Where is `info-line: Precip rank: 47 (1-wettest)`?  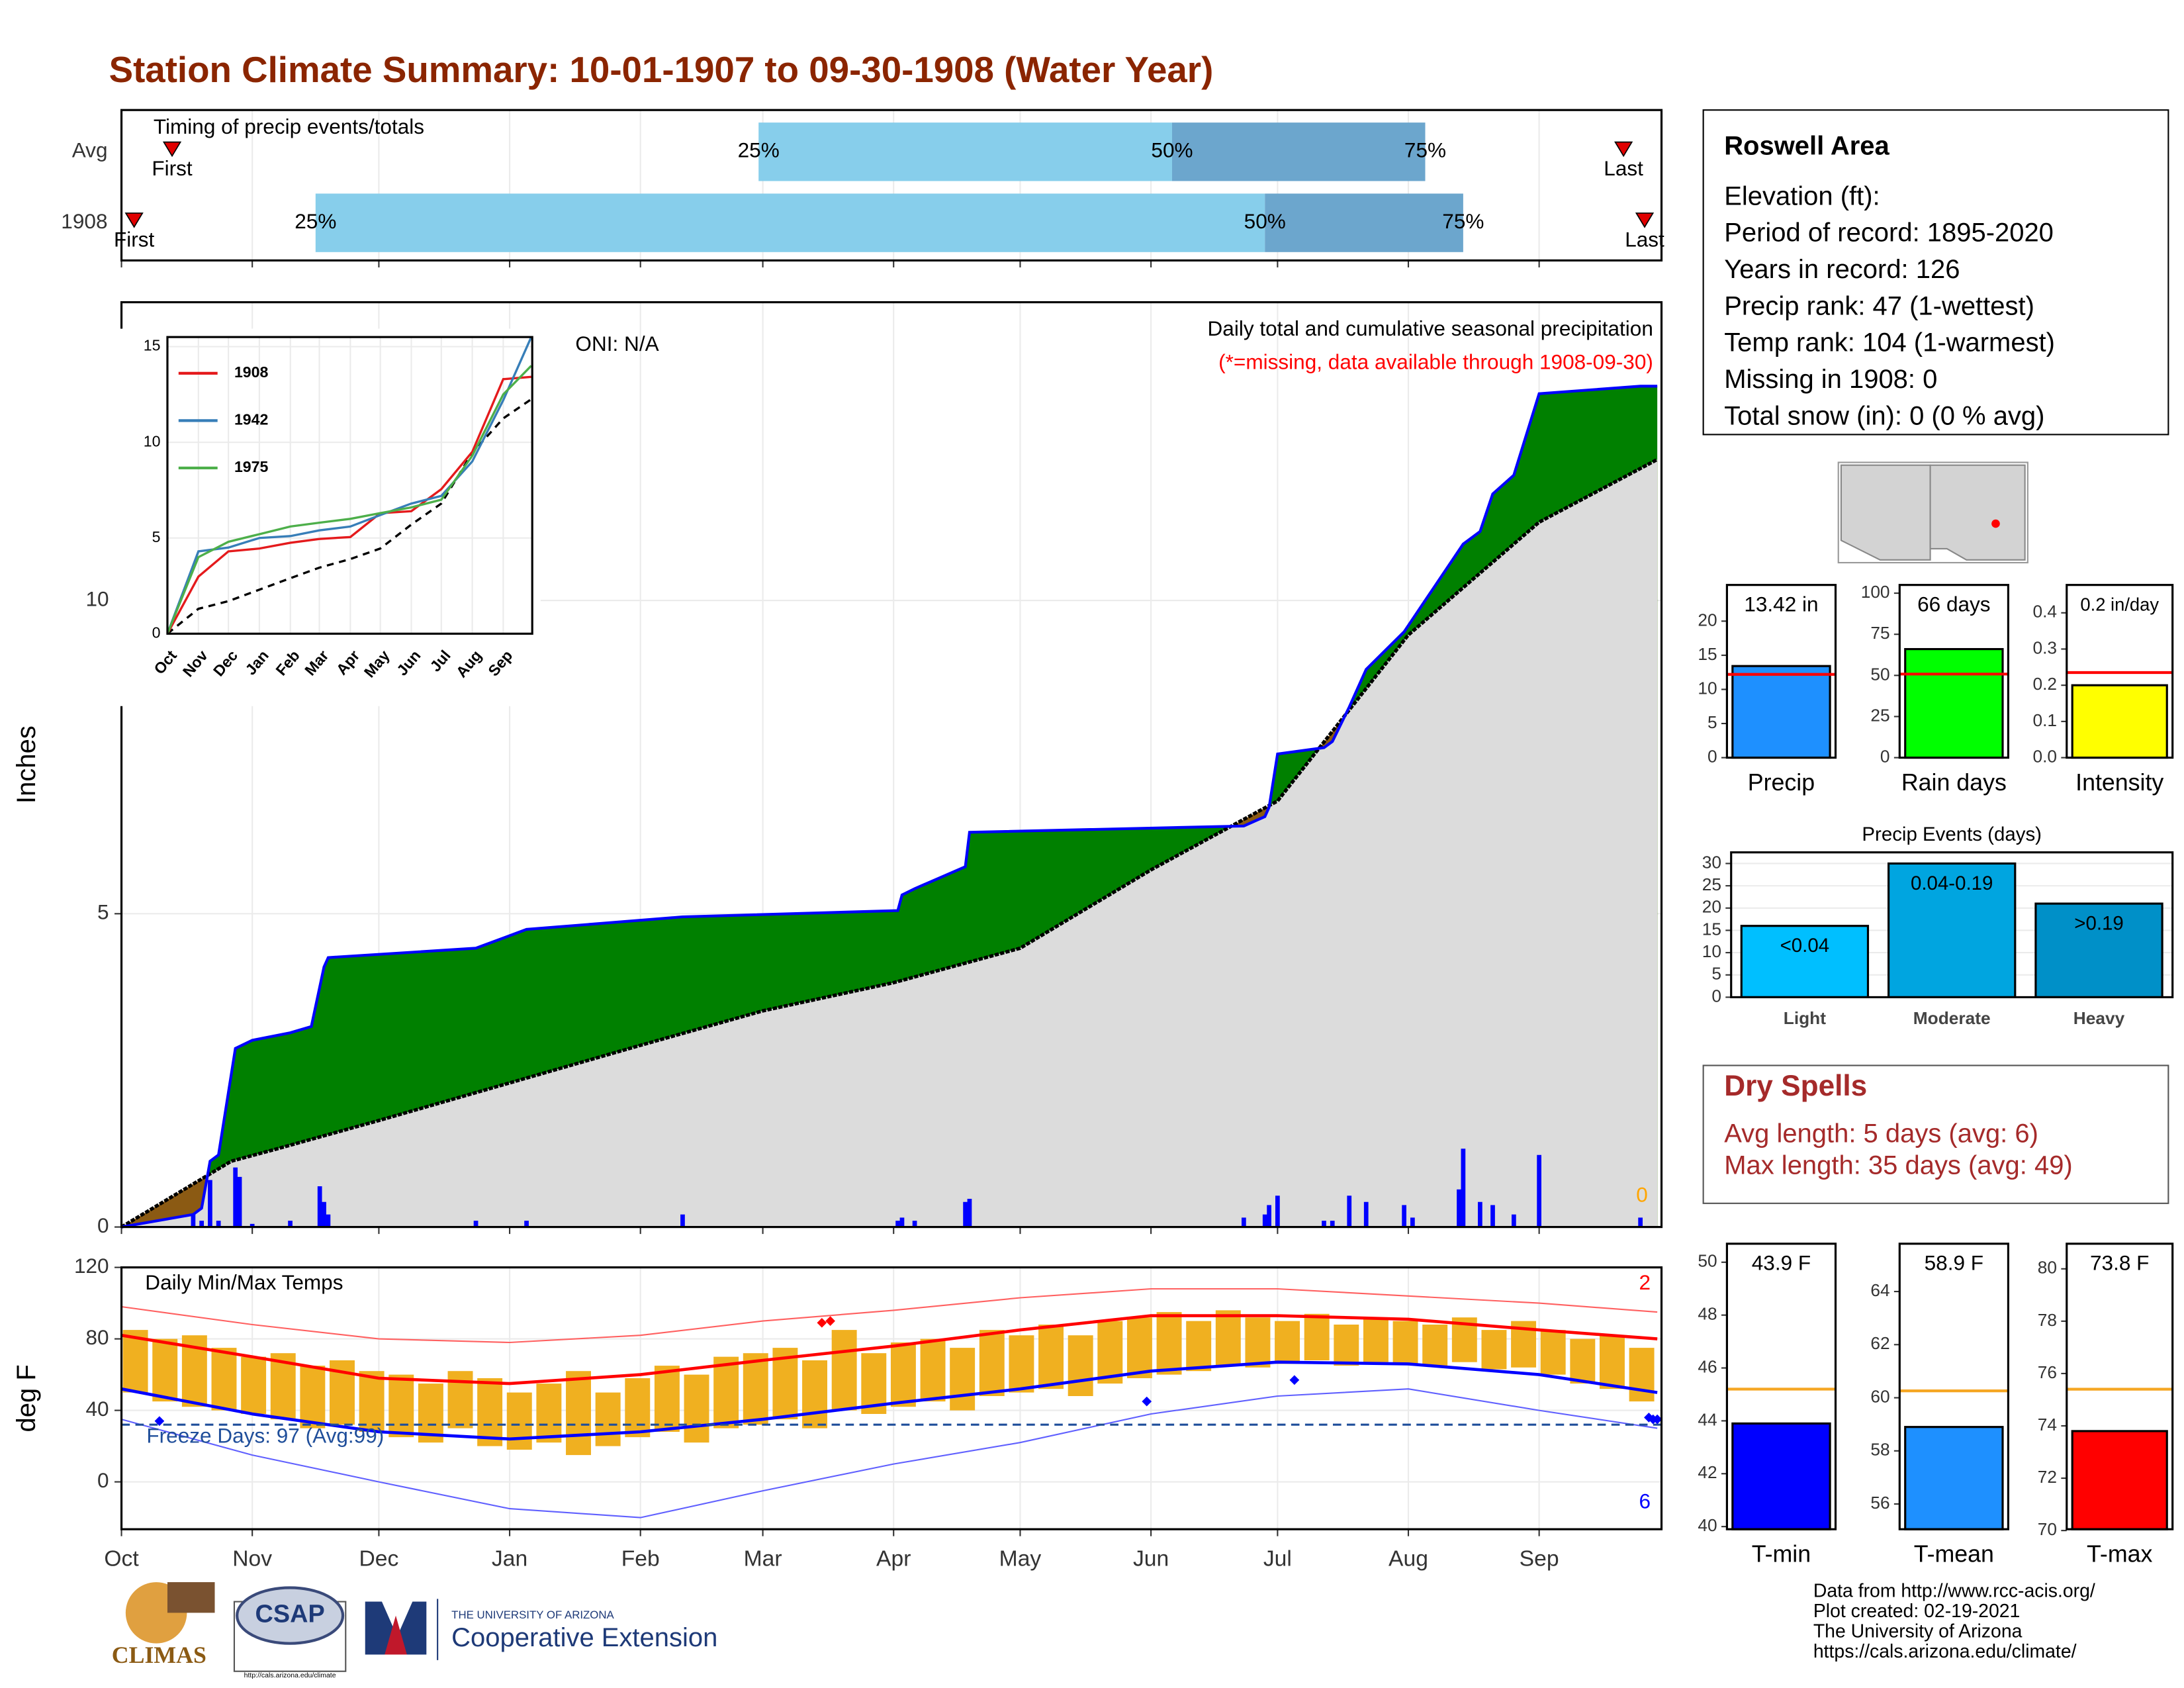
info-line: Precip rank: 47 (1-wettest) is located at coordinates (1879, 305).